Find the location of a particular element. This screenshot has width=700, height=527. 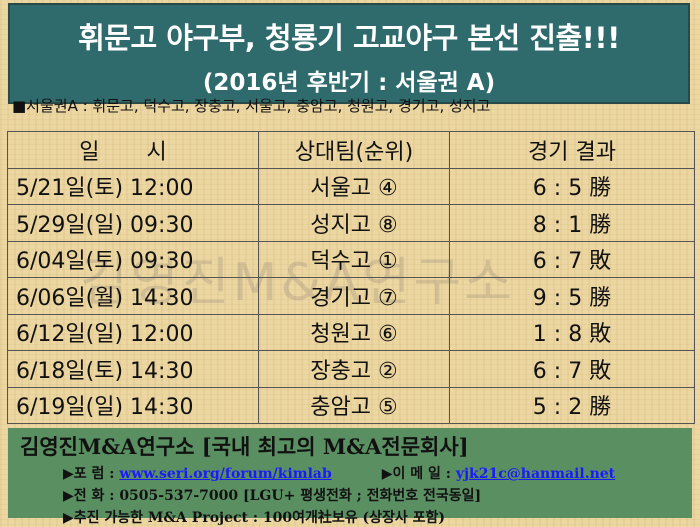

game-date: 6/04일(토) 09:30 is located at coordinates (133, 259).